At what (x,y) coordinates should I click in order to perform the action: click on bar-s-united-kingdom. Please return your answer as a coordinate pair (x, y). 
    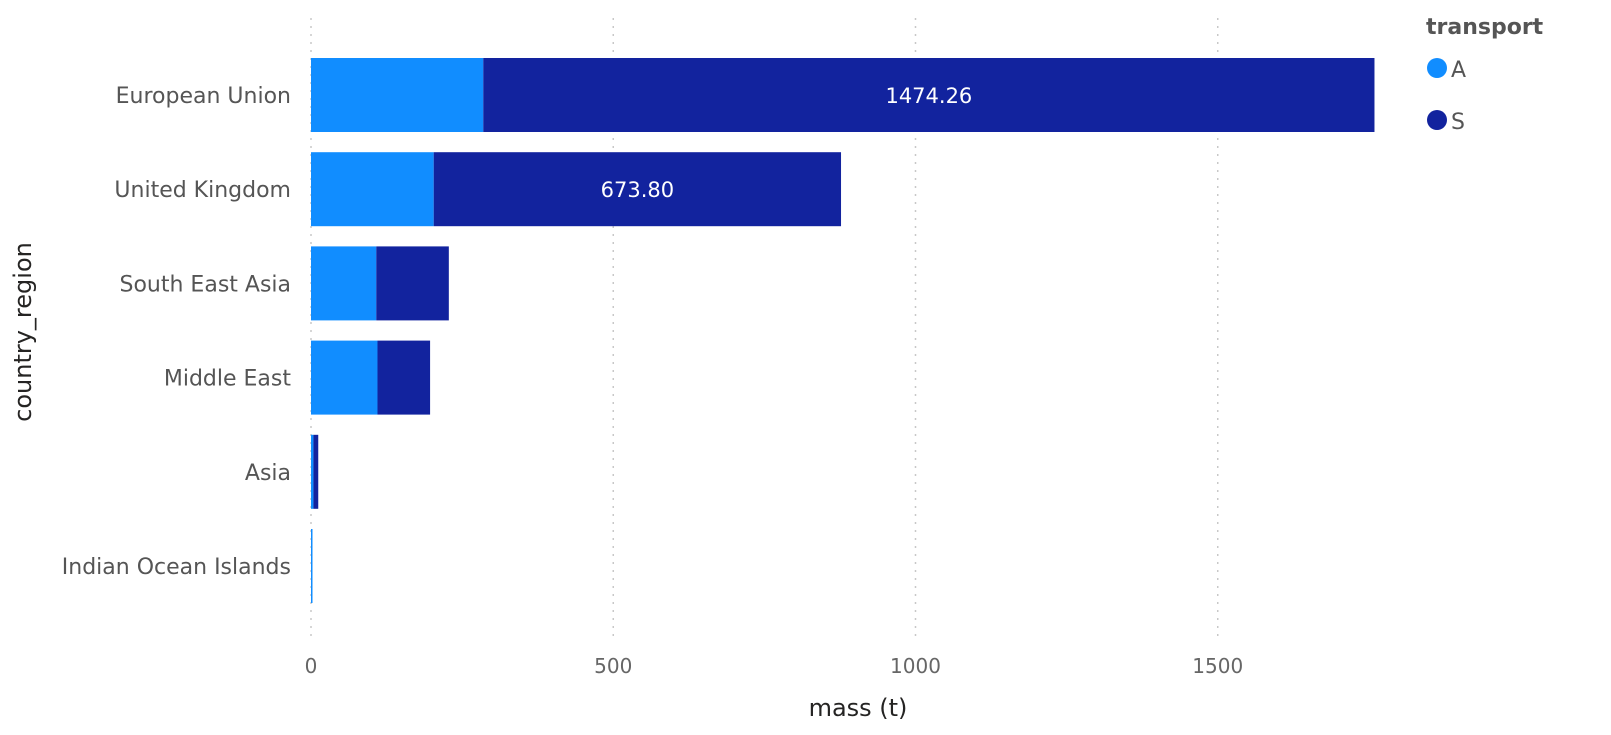
    Looking at the image, I should click on (637, 189).